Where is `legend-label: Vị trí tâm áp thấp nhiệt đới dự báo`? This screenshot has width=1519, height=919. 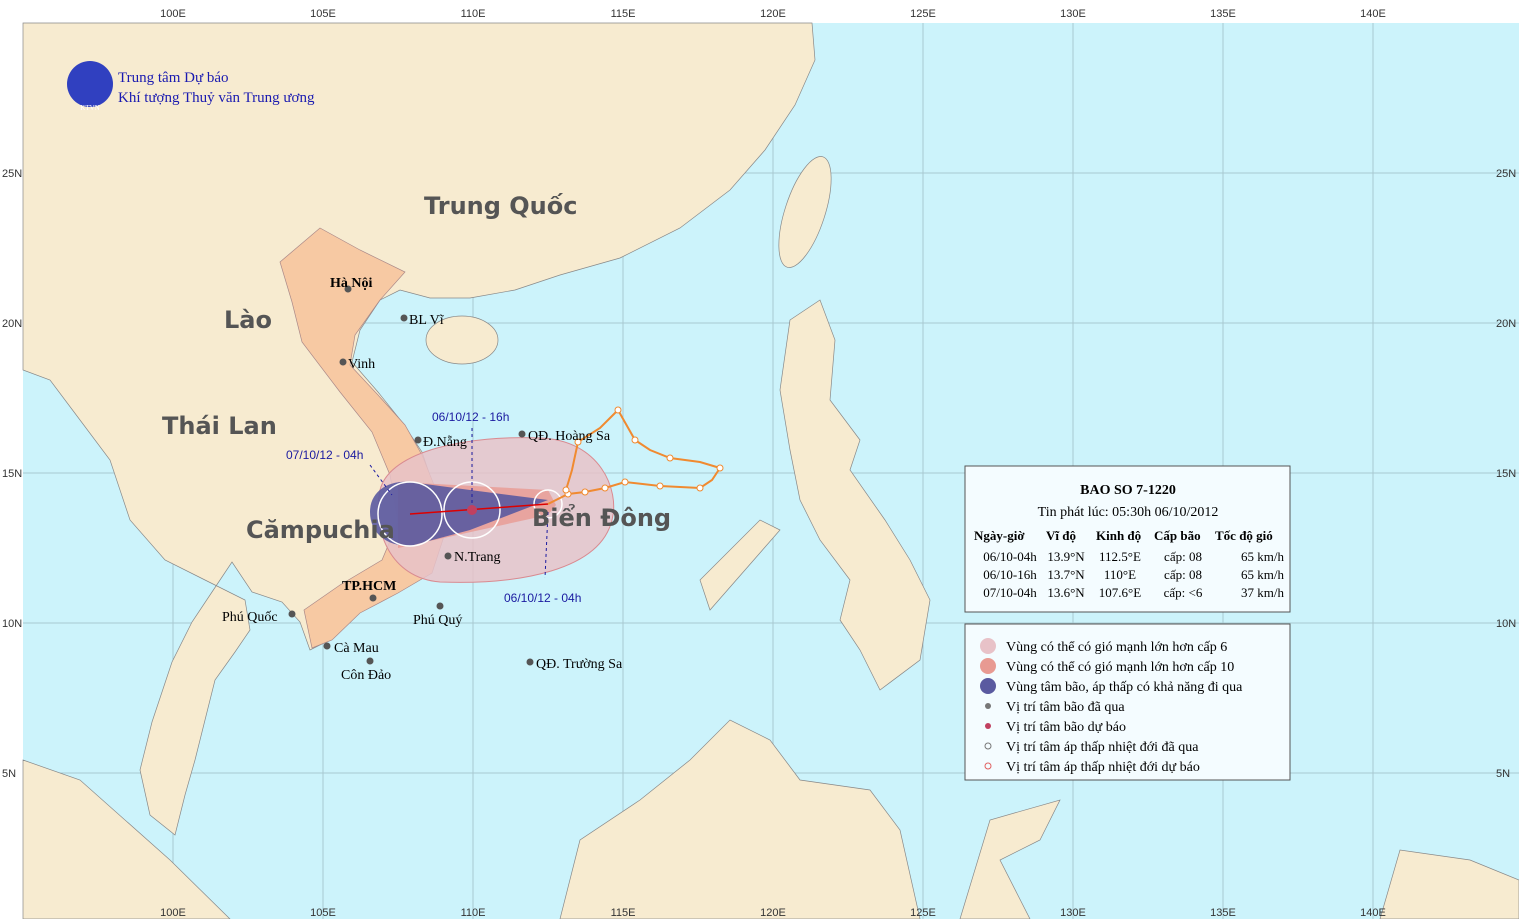
legend-label: Vị trí tâm áp thấp nhiệt đới dự báo is located at coordinates (1103, 767).